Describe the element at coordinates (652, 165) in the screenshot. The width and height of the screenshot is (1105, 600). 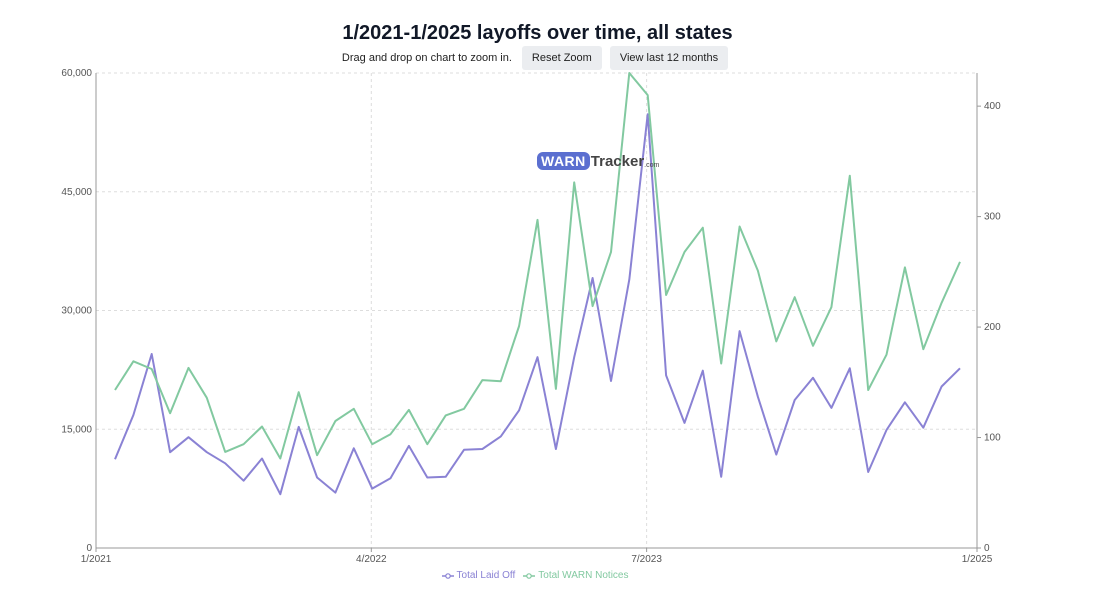
I see `logo-suffix: .com` at that location.